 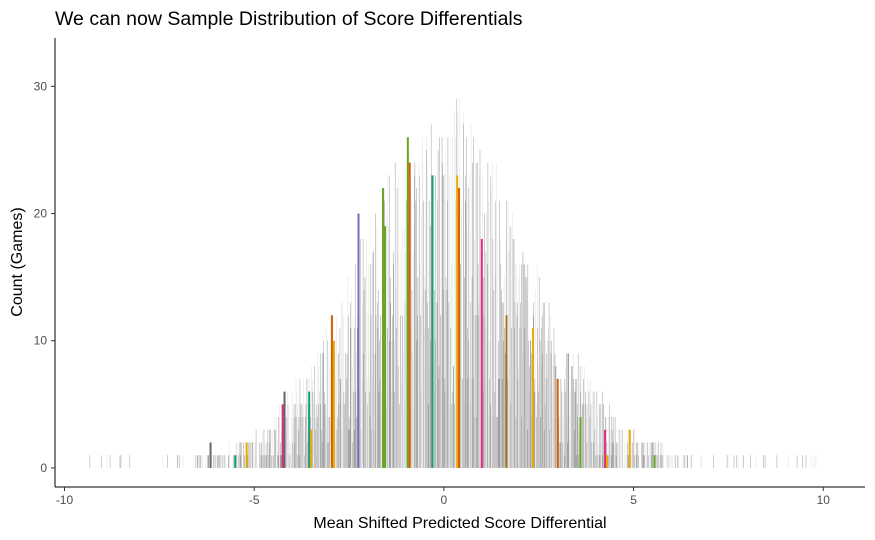 I want to click on y-tick-label: 20, so click(x=41, y=214).